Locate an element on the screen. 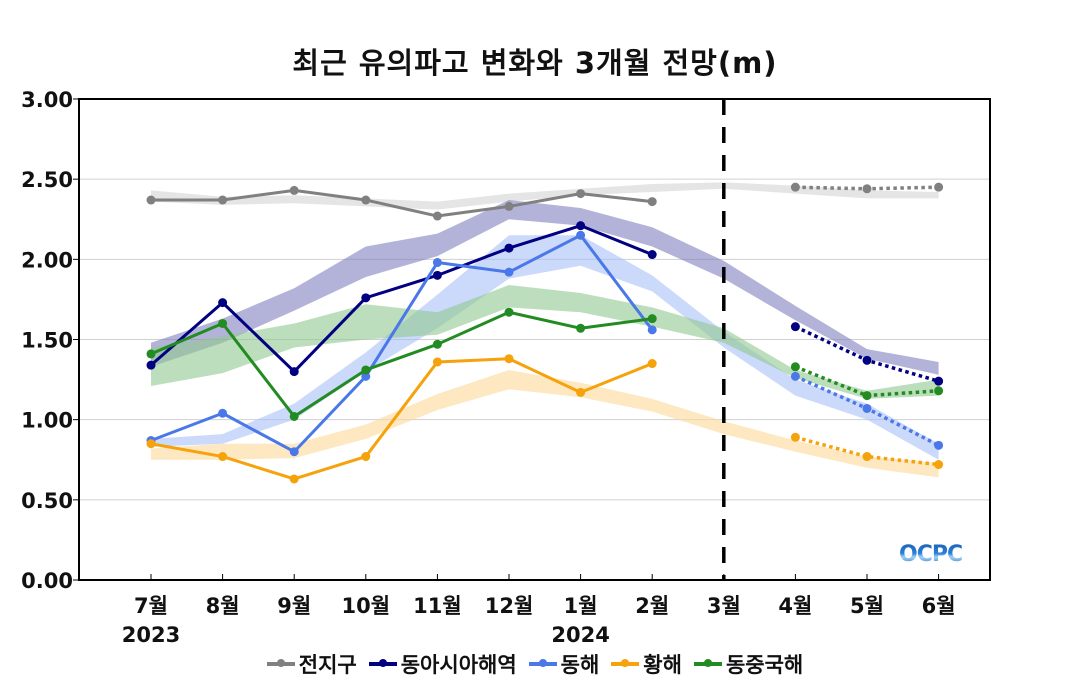 This screenshot has width=1070, height=700. x-tick-label: 6월 is located at coordinates (939, 606).